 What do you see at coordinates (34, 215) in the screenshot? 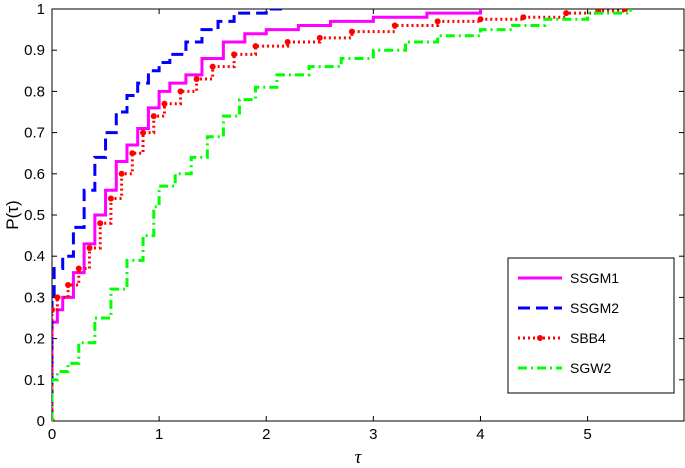
I see `y-tick-label: 0.5` at bounding box center [34, 215].